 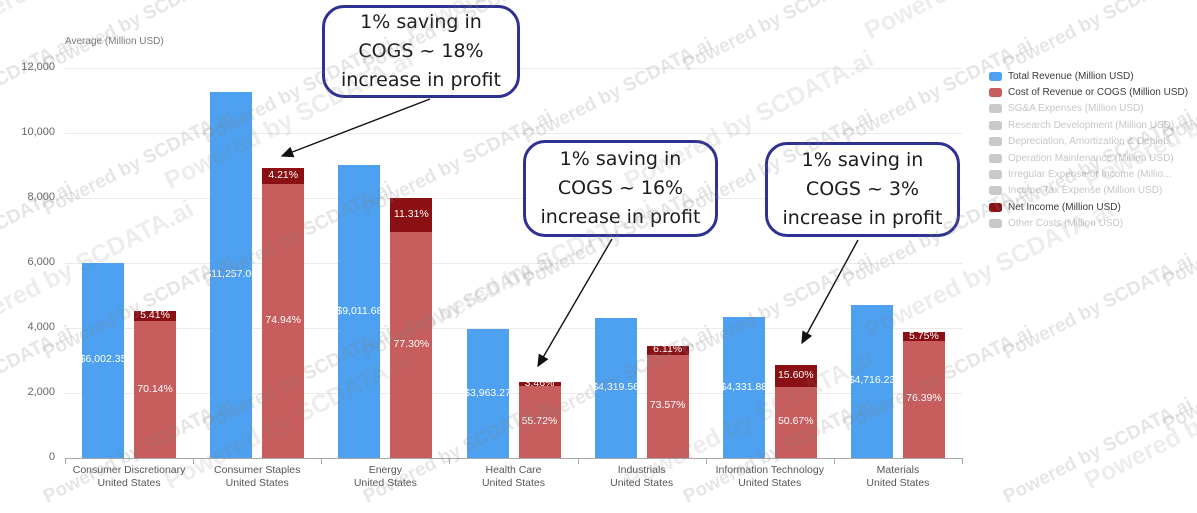 I want to click on legend-item: Operation Maintenance (Million USD), so click(x=1088, y=158).